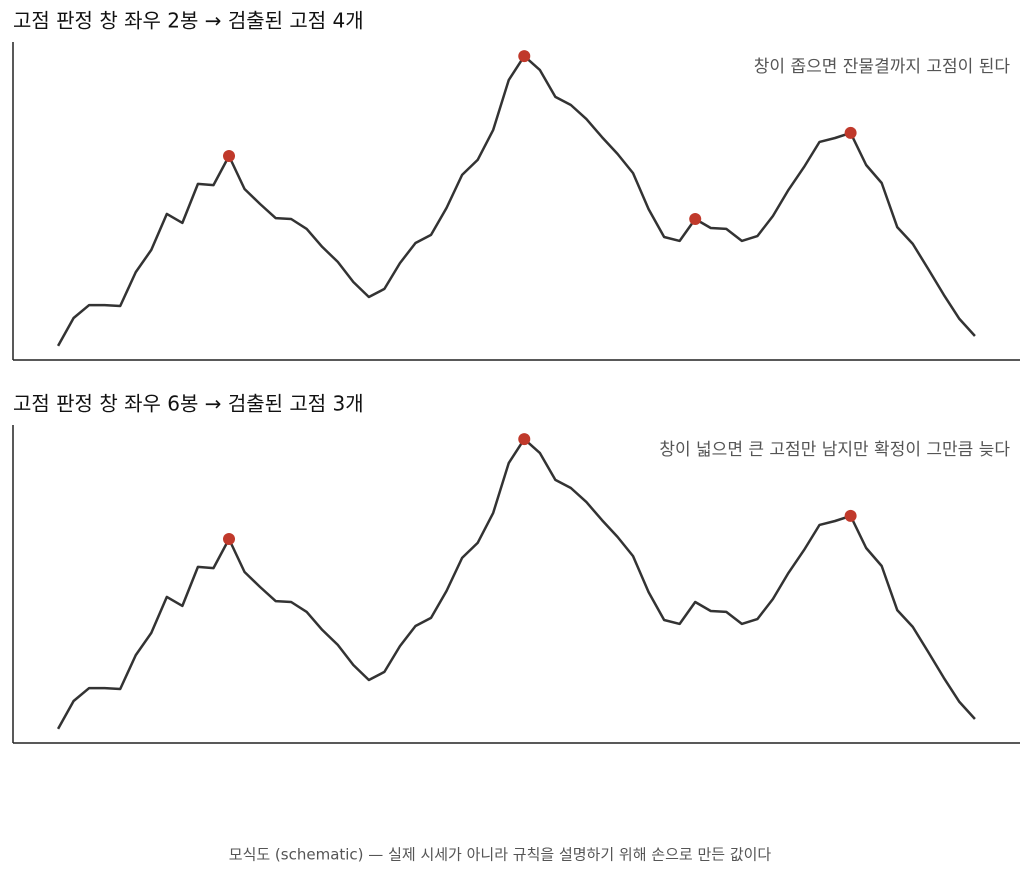 Image resolution: width=1033 pixels, height=877 pixels. What do you see at coordinates (188, 21) in the screenshot?
I see `chart-title: 고점 판정 창 좌우 2봉 → 검출된 고점 4개` at bounding box center [188, 21].